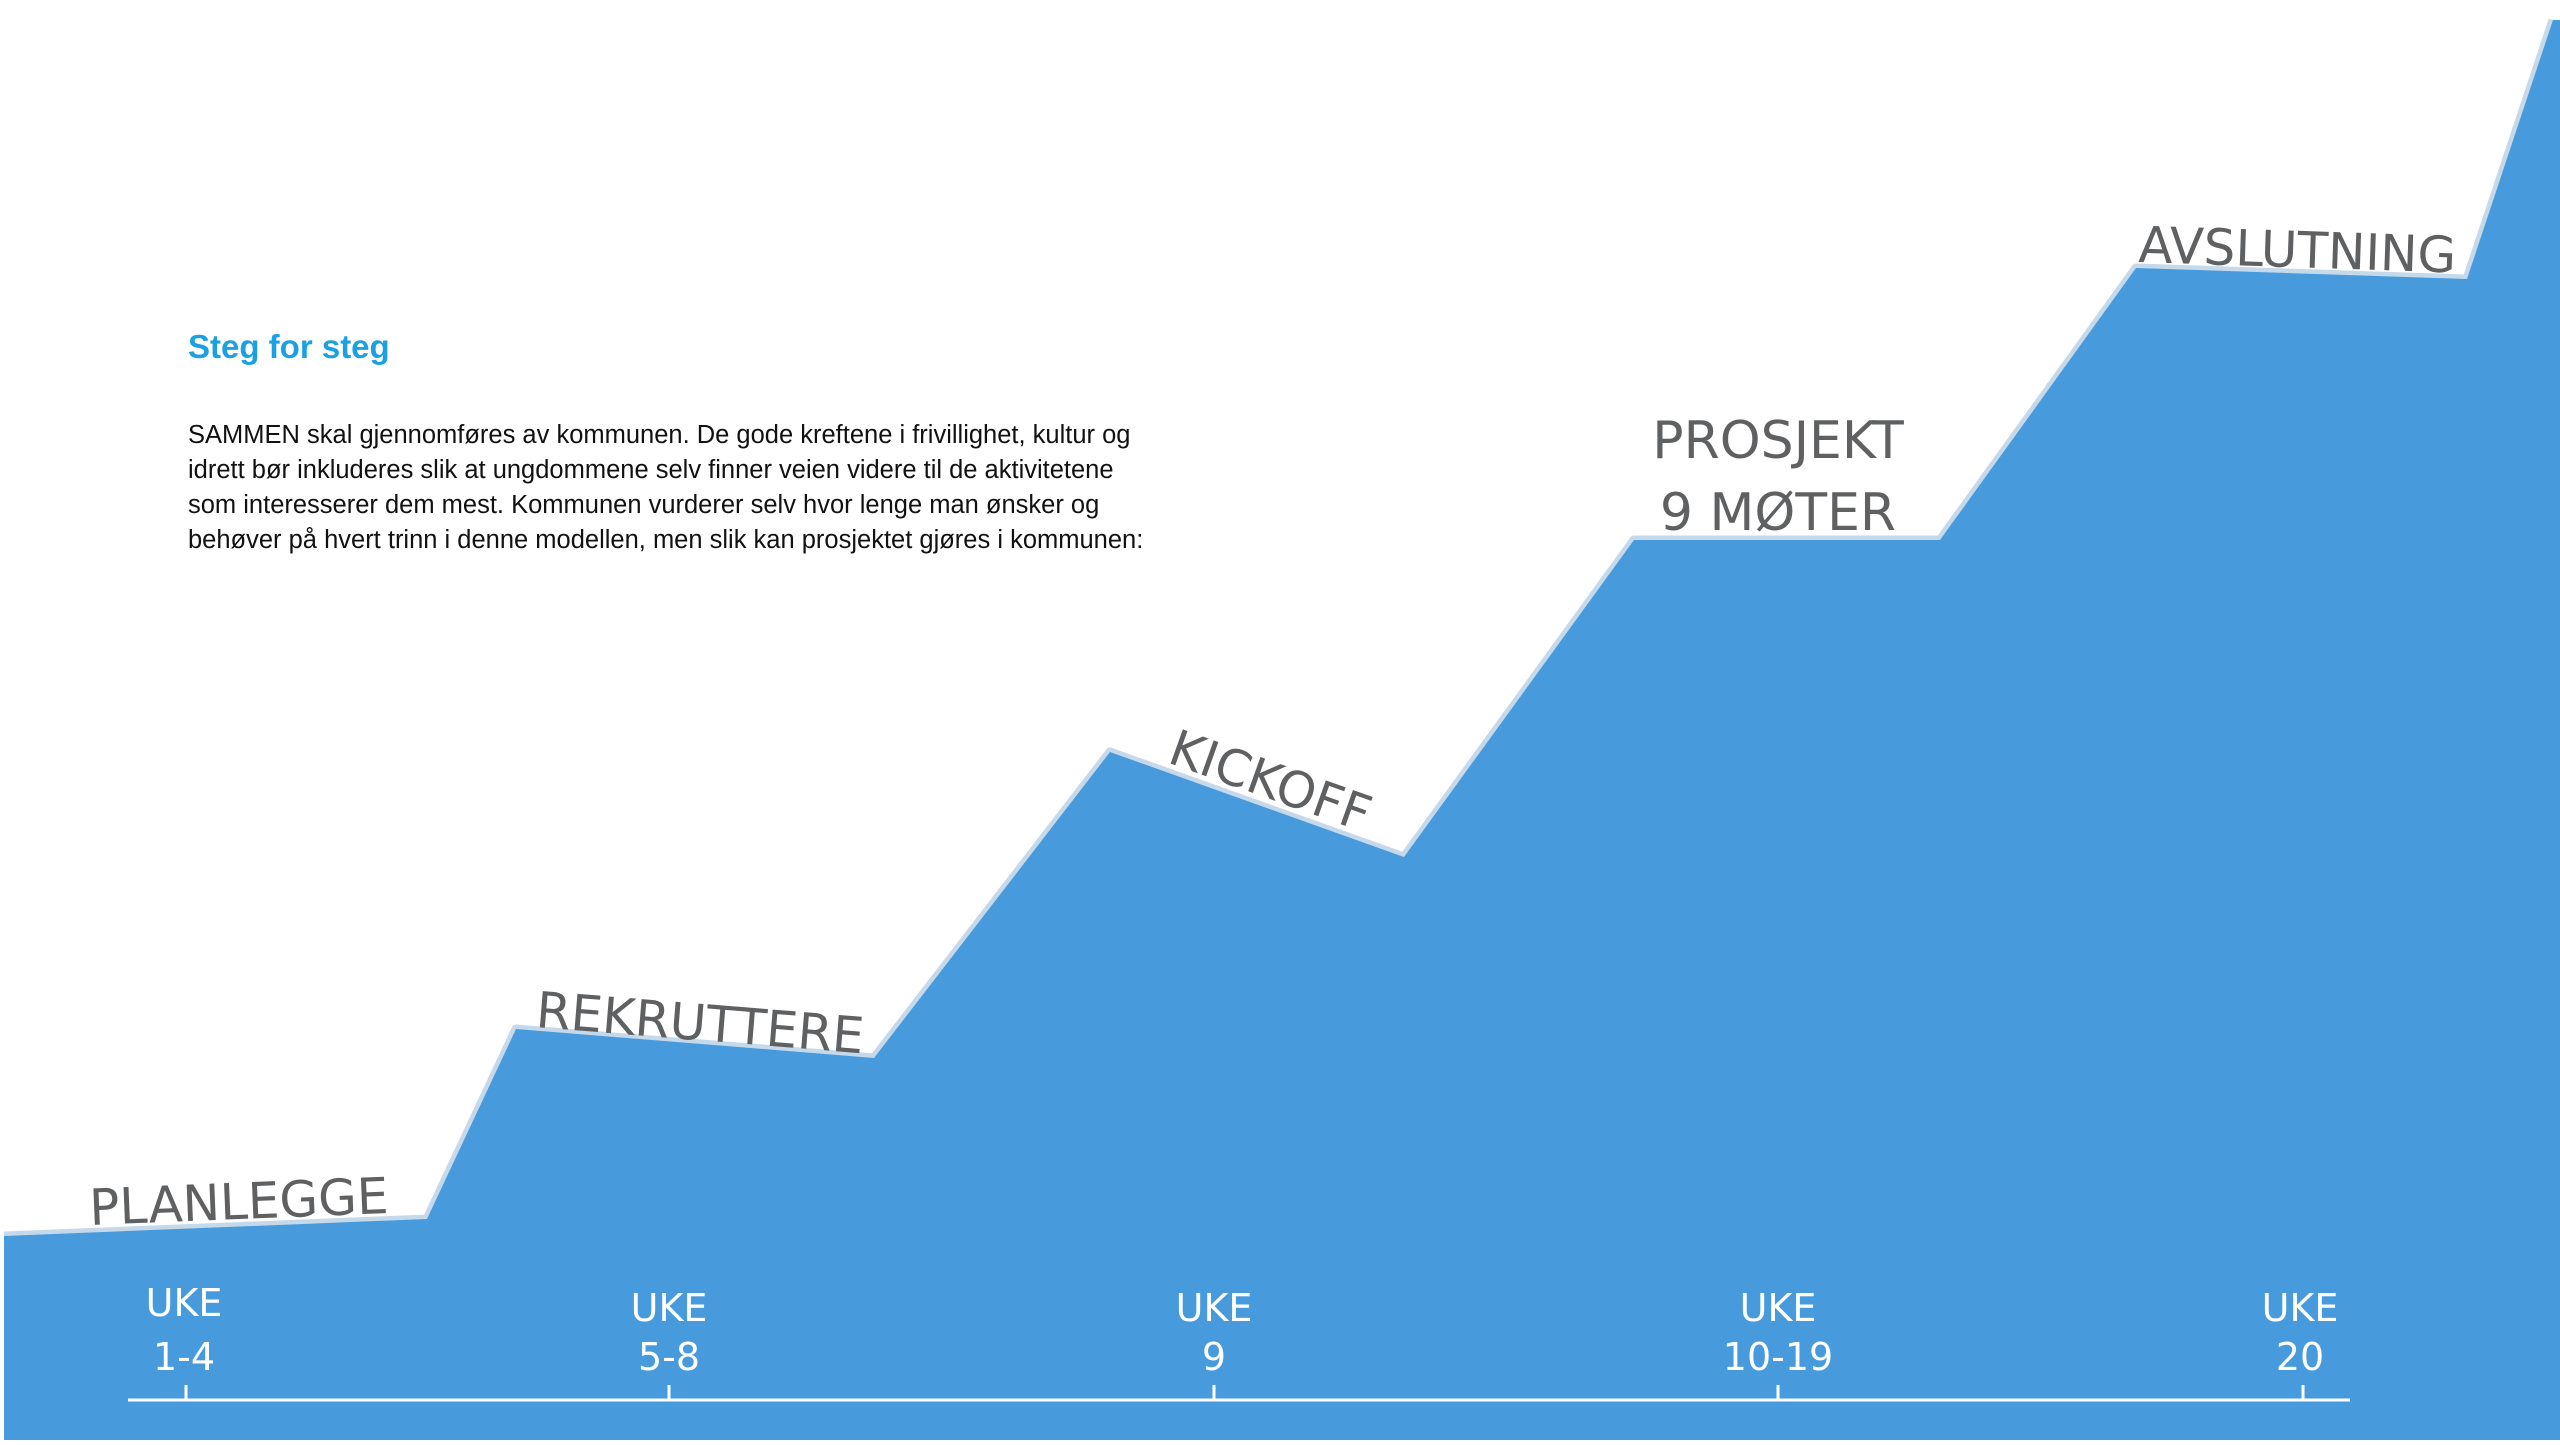 The image size is (2560, 1445). What do you see at coordinates (1214, 1357) in the screenshot?
I see `week-label-range: 9` at bounding box center [1214, 1357].